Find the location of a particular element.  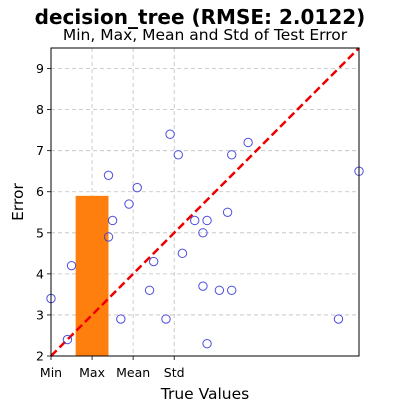

x-tick-label: Max is located at coordinates (92, 372).